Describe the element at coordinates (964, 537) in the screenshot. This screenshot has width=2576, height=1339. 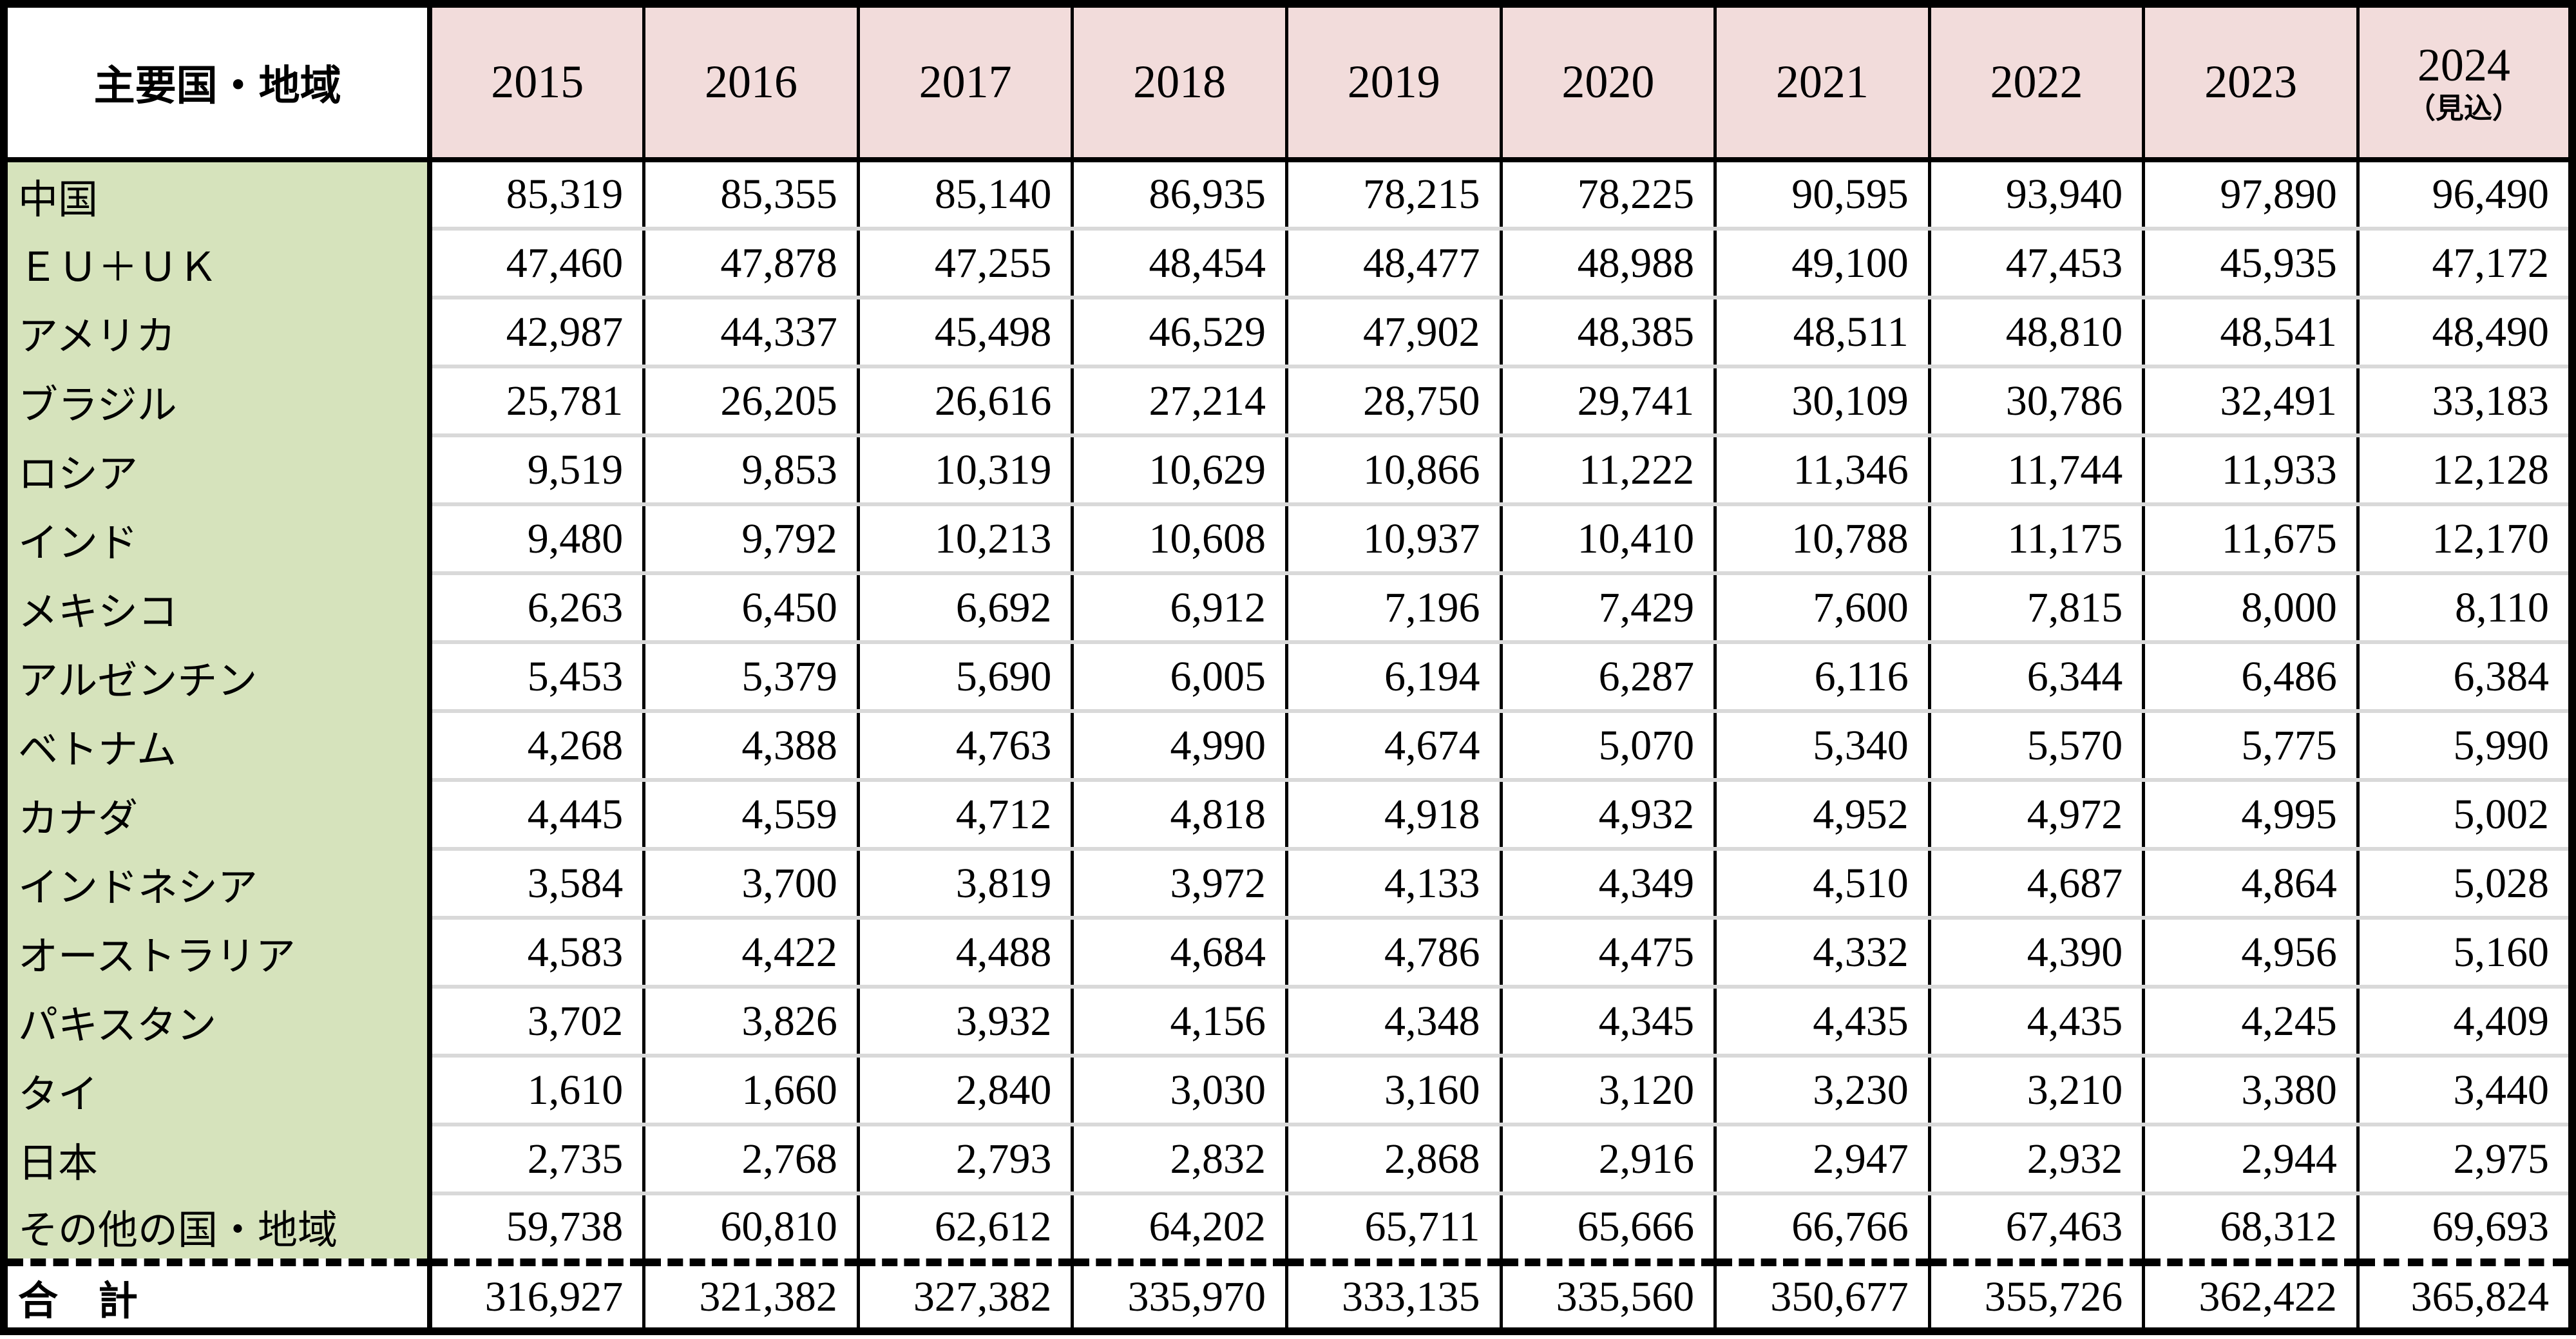
I see `value-cell: 10,213` at that location.